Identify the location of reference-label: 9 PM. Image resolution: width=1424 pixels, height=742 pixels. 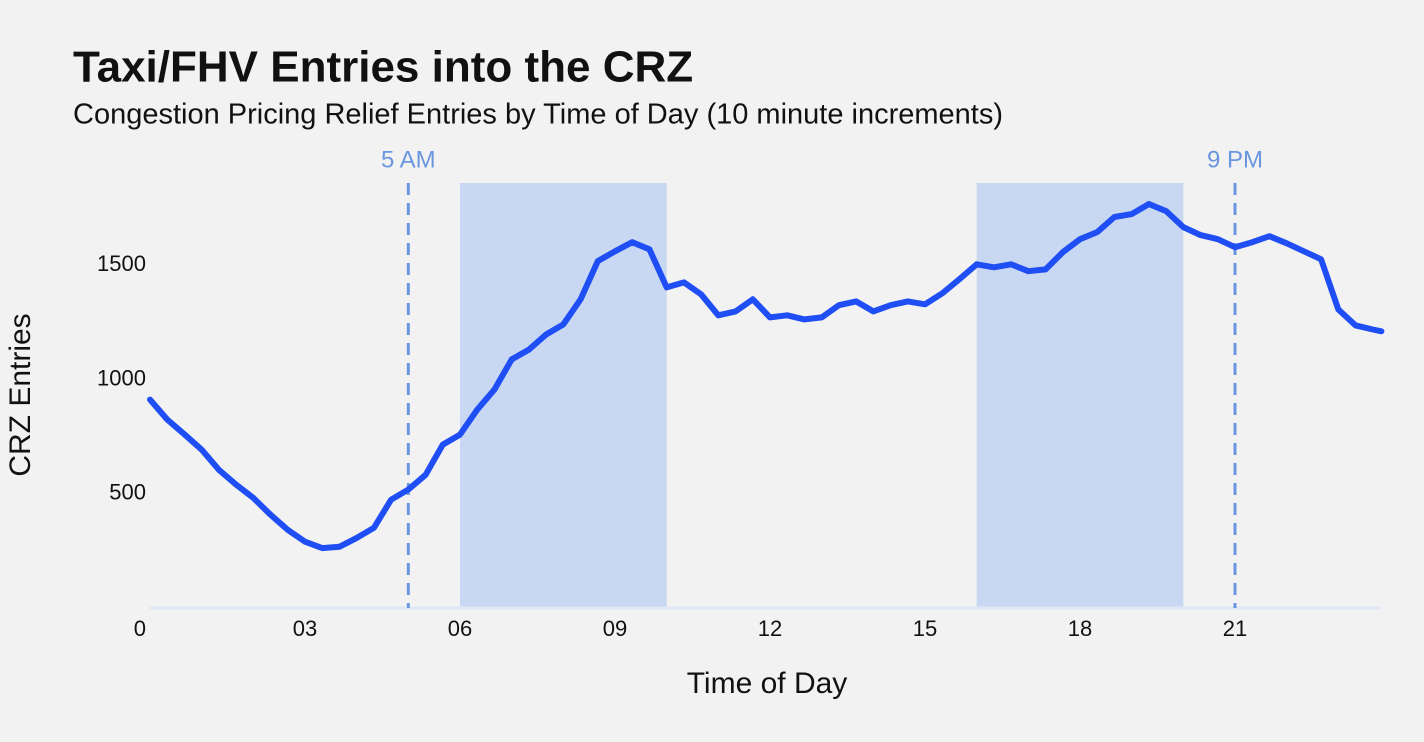
(1235, 159).